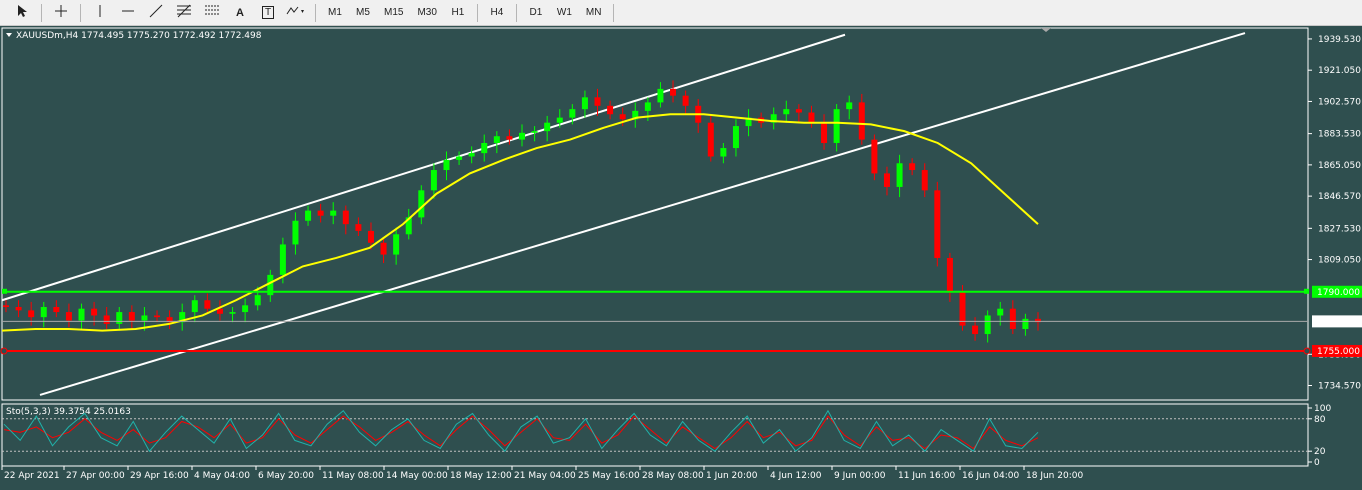 The width and height of the screenshot is (1362, 490). What do you see at coordinates (1307, 351) in the screenshot?
I see `red-level-handle` at bounding box center [1307, 351].